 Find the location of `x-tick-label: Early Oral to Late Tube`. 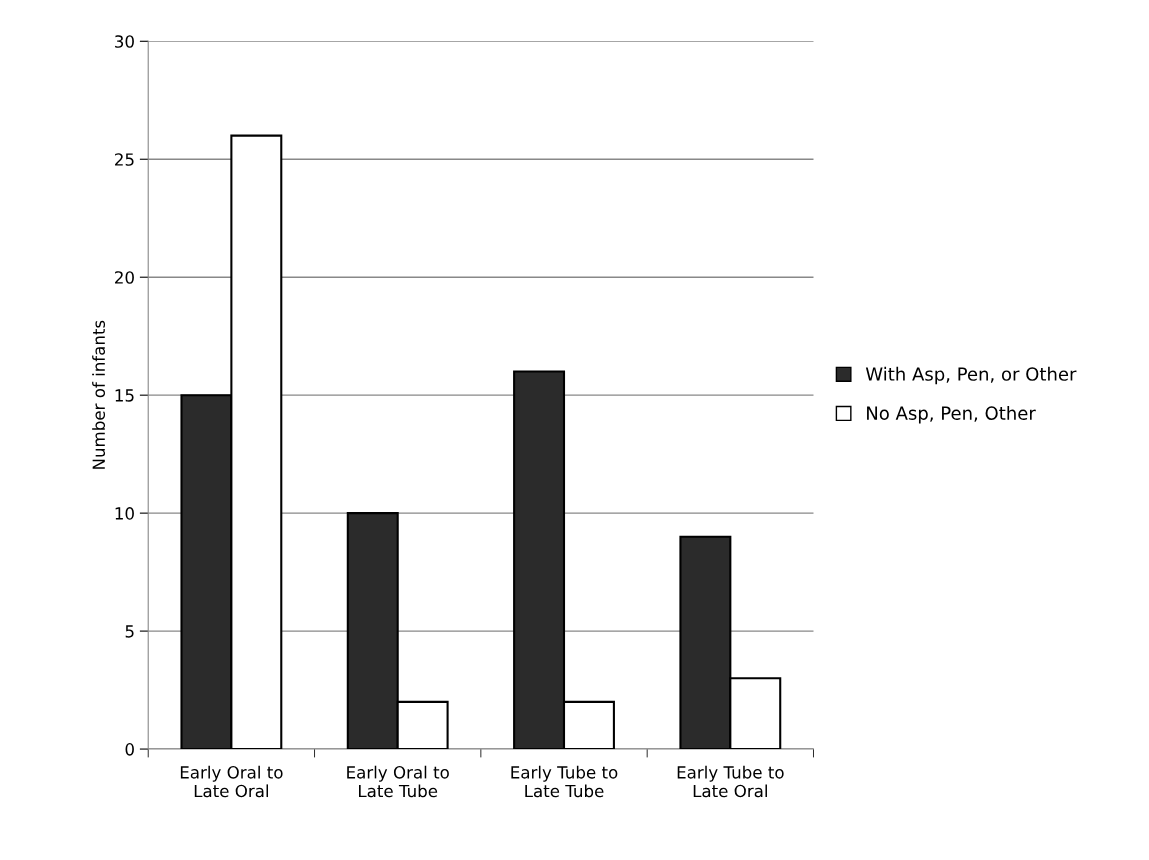

x-tick-label: Early Oral to Late Tube is located at coordinates (398, 781).